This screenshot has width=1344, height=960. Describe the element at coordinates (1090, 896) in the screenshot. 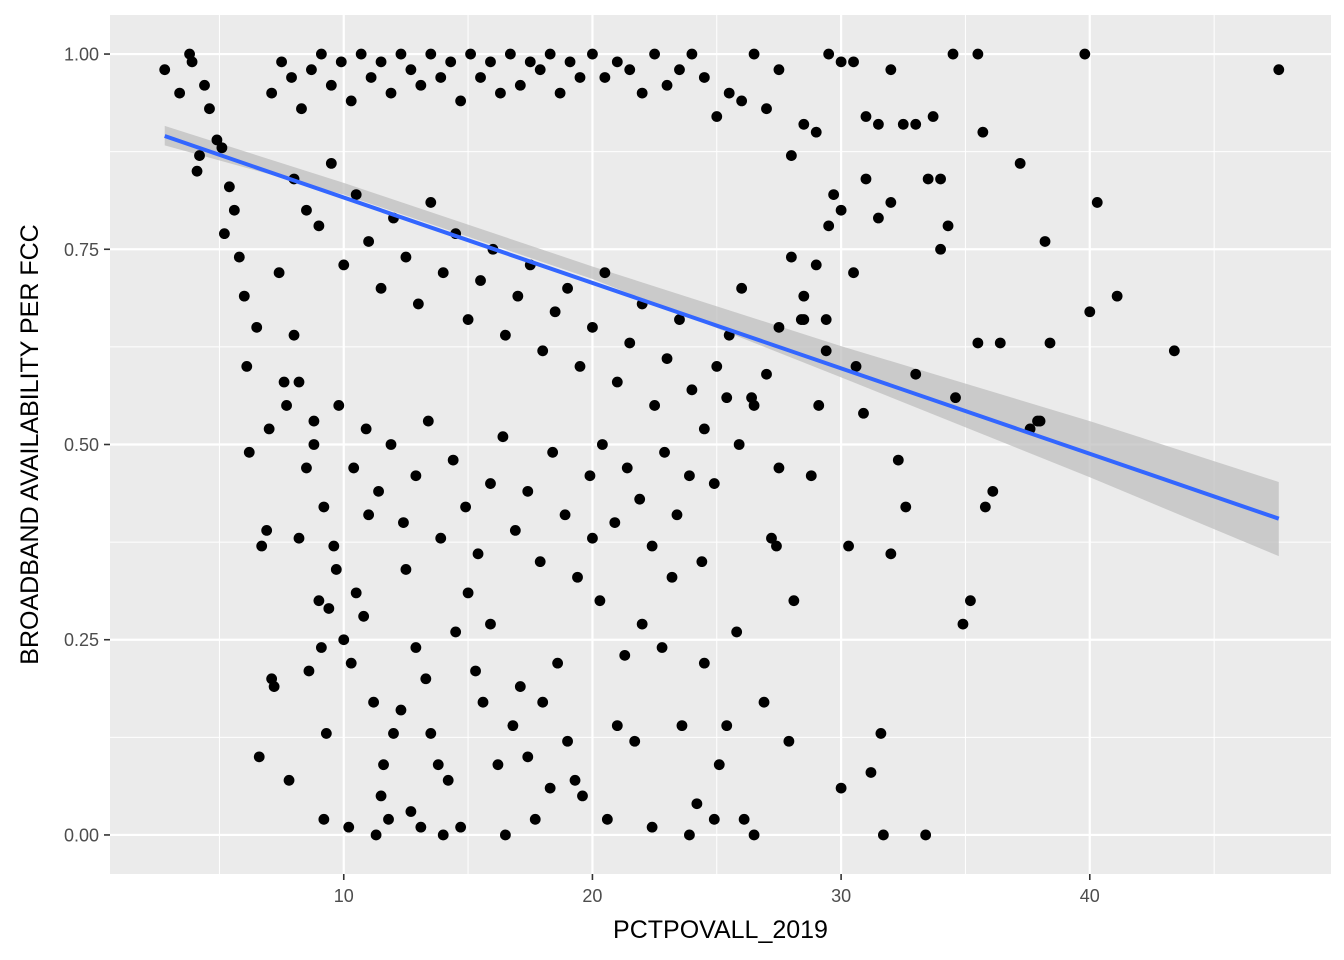

I see `x-tick-label: 40` at that location.